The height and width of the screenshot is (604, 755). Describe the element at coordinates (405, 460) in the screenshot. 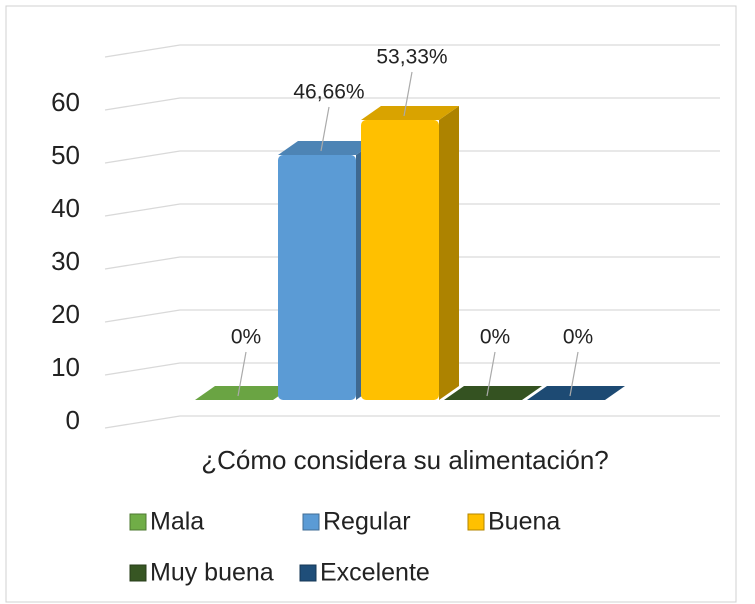

I see `x-axis-title: ¿Cómo considera su alimentación?` at that location.